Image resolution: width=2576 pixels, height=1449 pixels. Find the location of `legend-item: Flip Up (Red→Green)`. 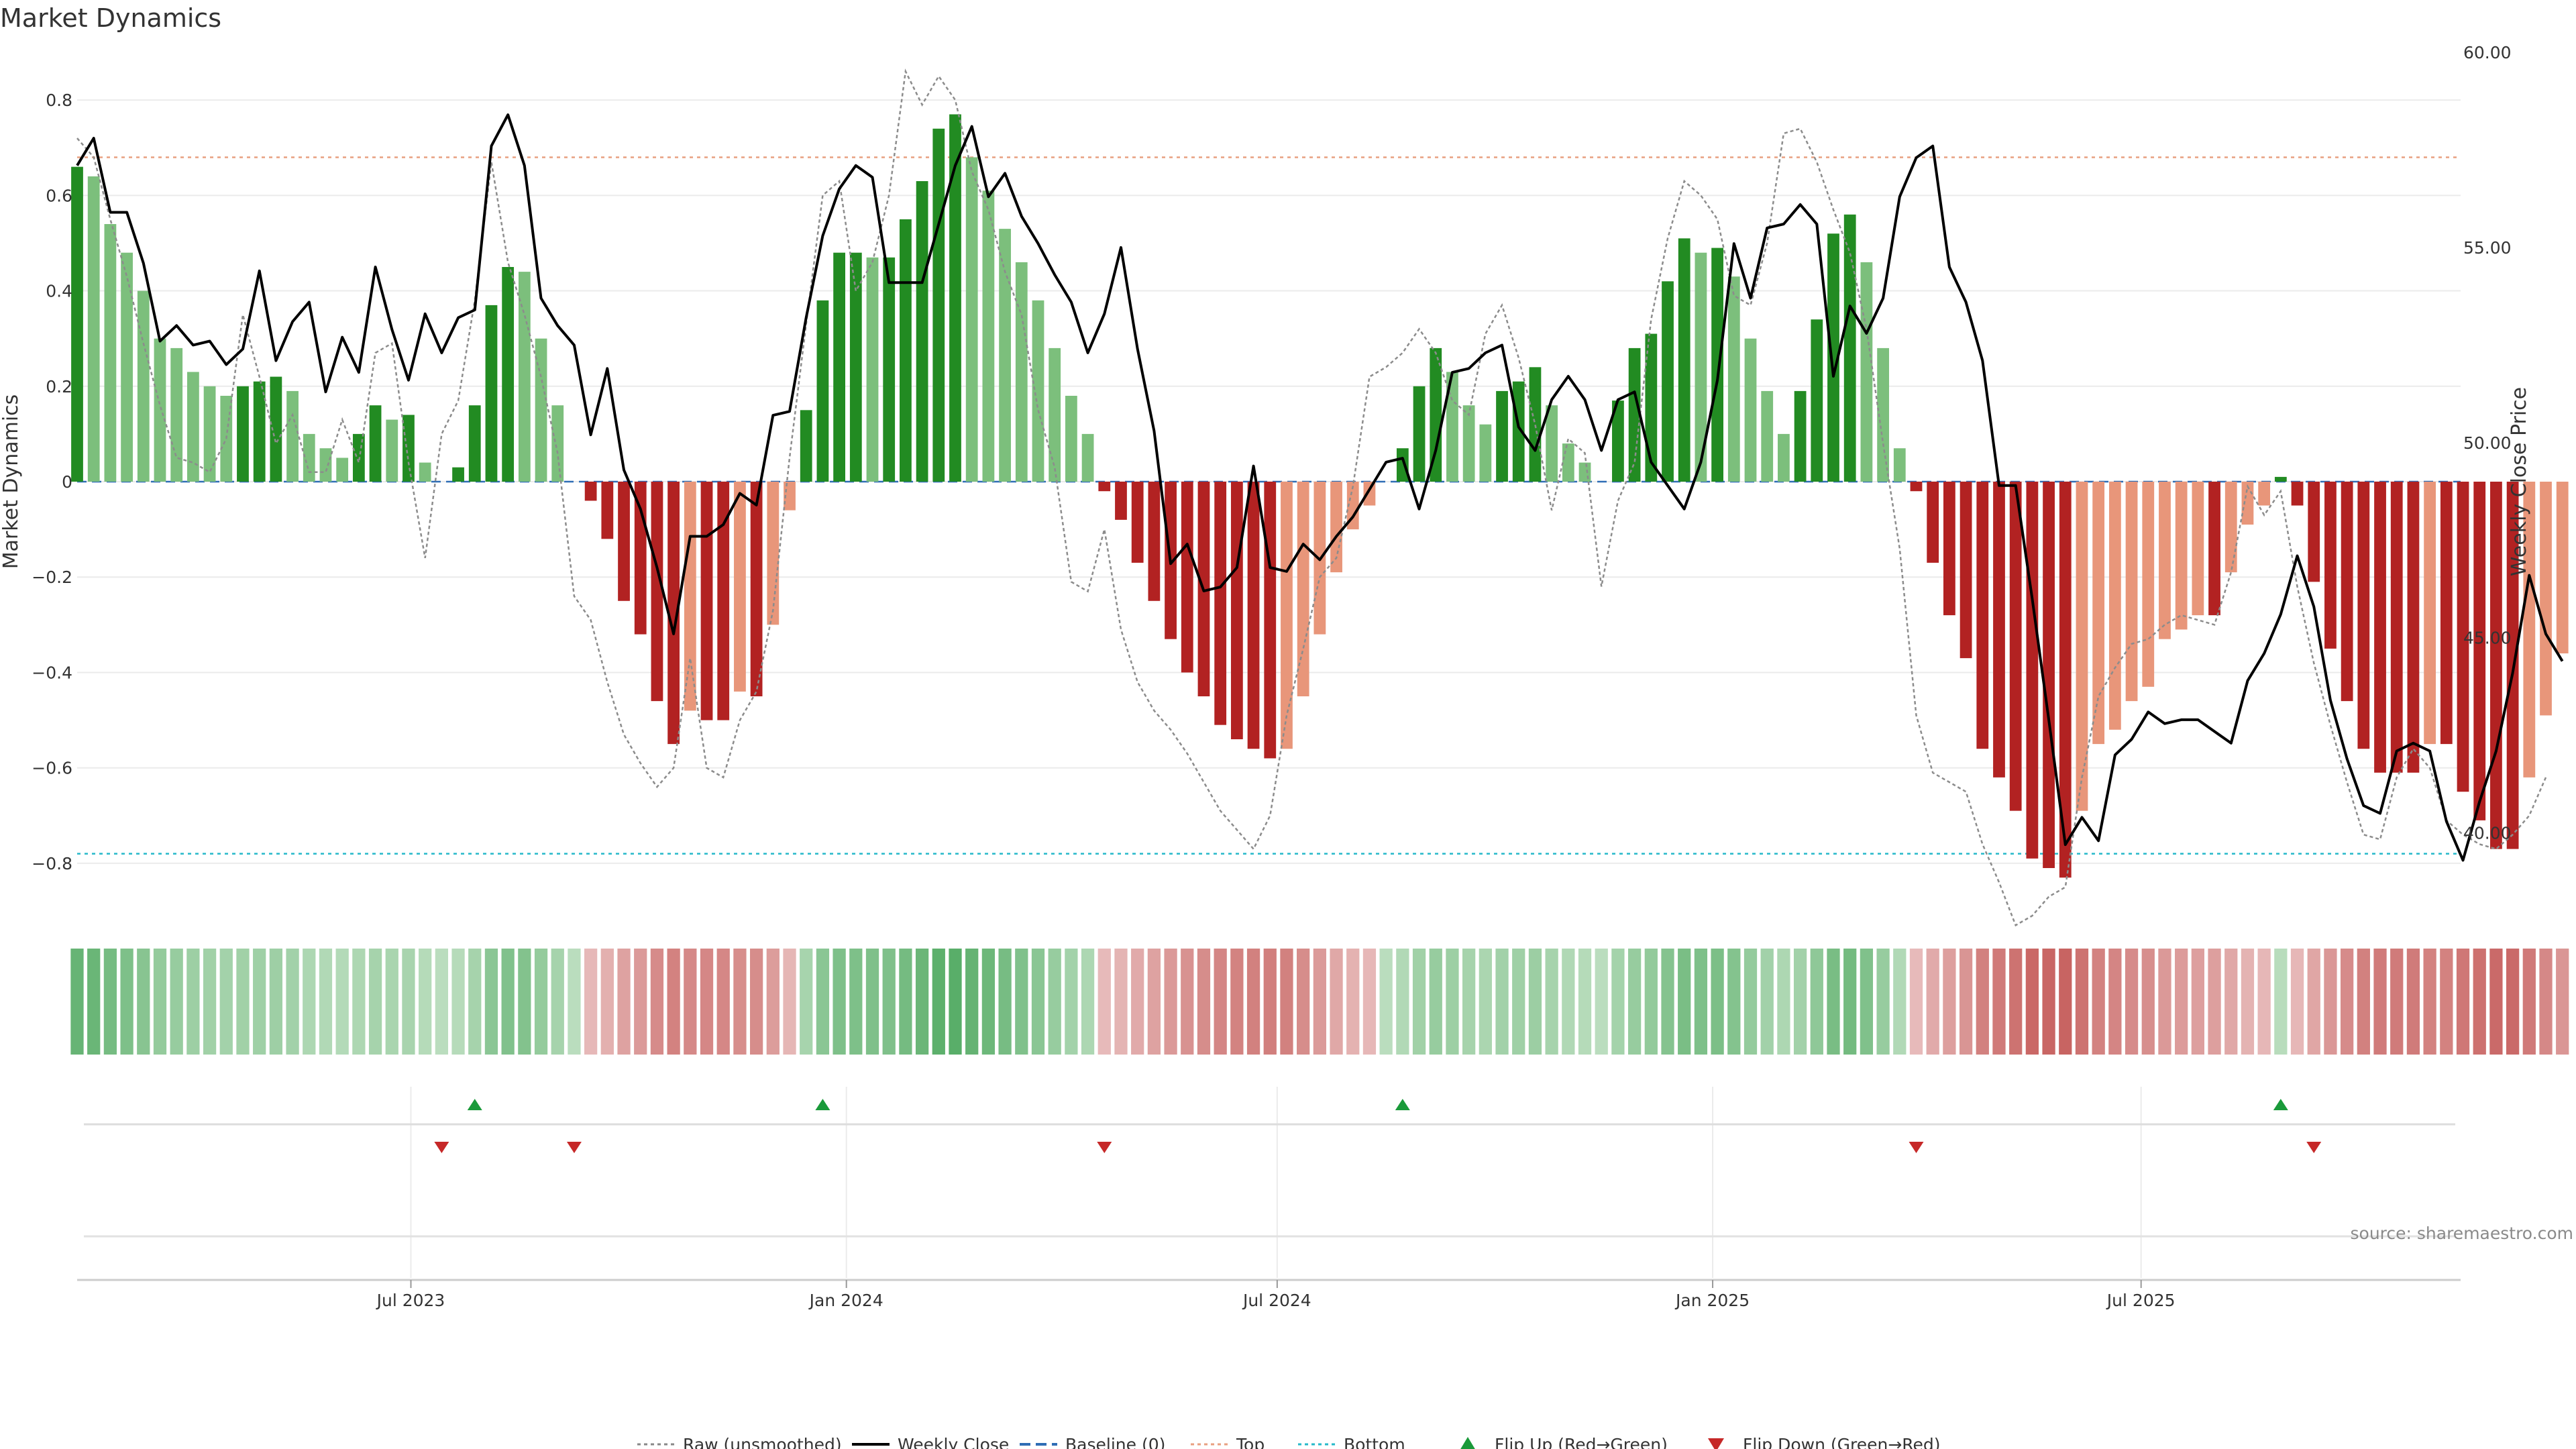

legend-item: Flip Up (Red→Green) is located at coordinates (1564, 1442).